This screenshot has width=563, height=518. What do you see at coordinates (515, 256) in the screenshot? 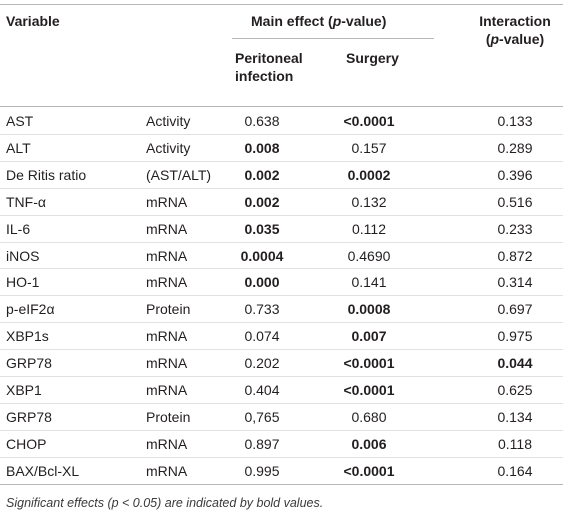
I see `cell-interaction: 0.872` at bounding box center [515, 256].